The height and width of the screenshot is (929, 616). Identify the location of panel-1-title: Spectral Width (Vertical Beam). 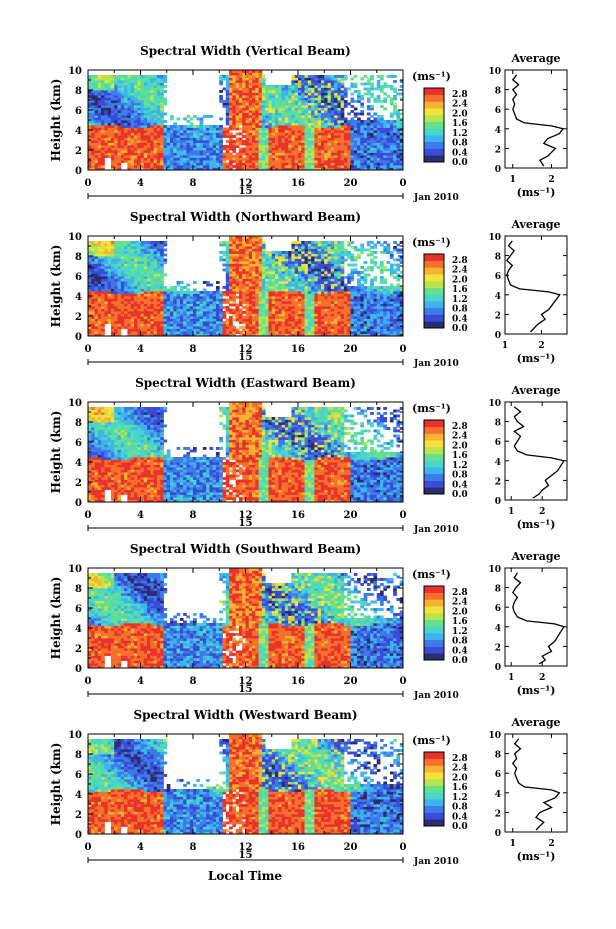
(245, 51).